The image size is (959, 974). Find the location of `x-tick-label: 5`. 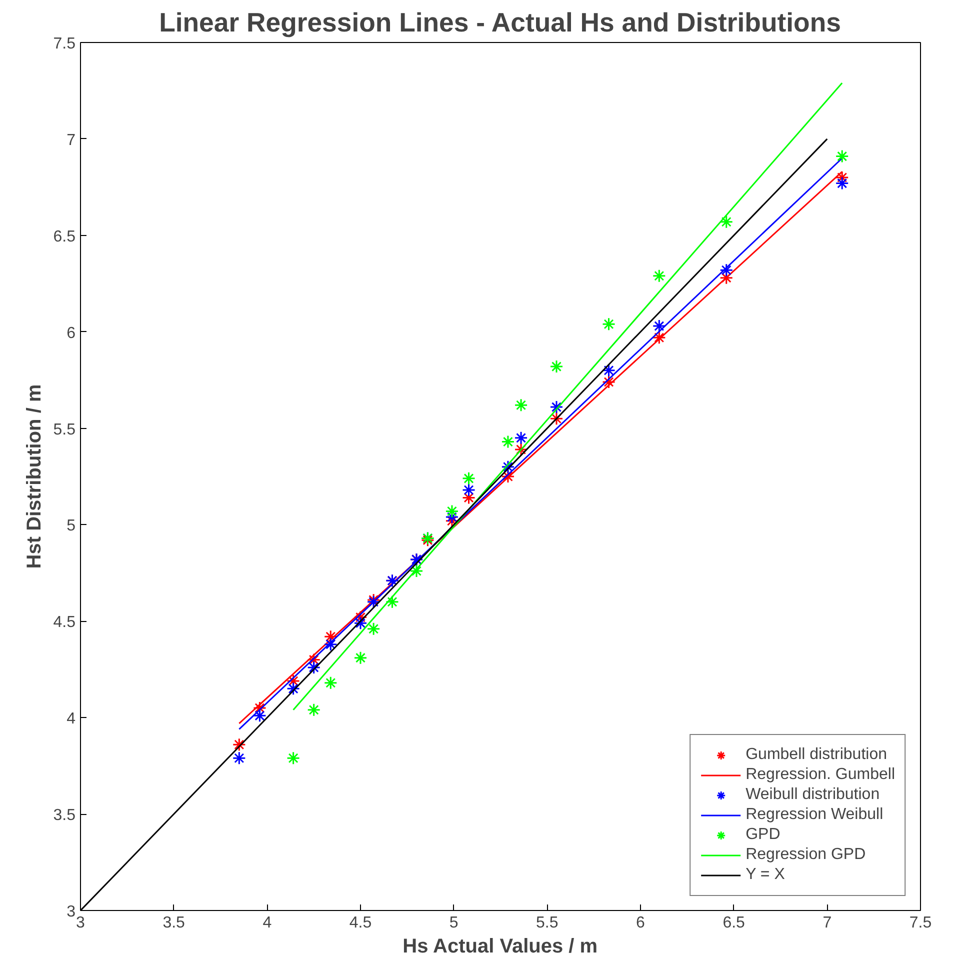

x-tick-label: 5 is located at coordinates (453, 923).